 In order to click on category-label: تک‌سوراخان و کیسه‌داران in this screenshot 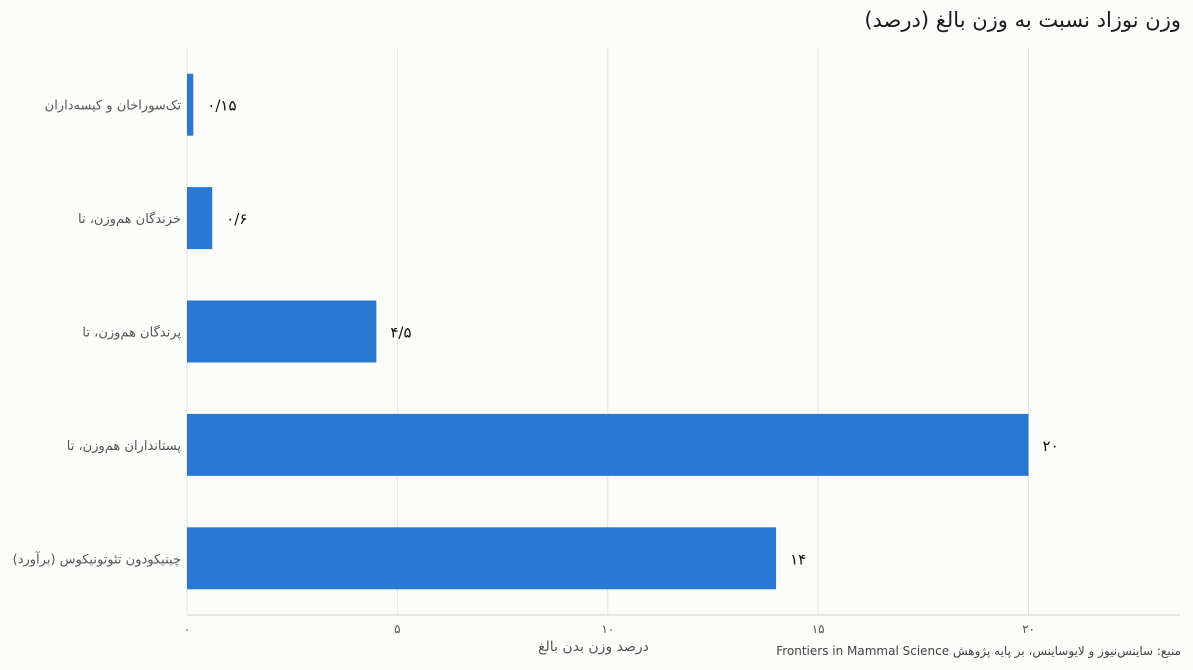, I will do `click(113, 106)`.